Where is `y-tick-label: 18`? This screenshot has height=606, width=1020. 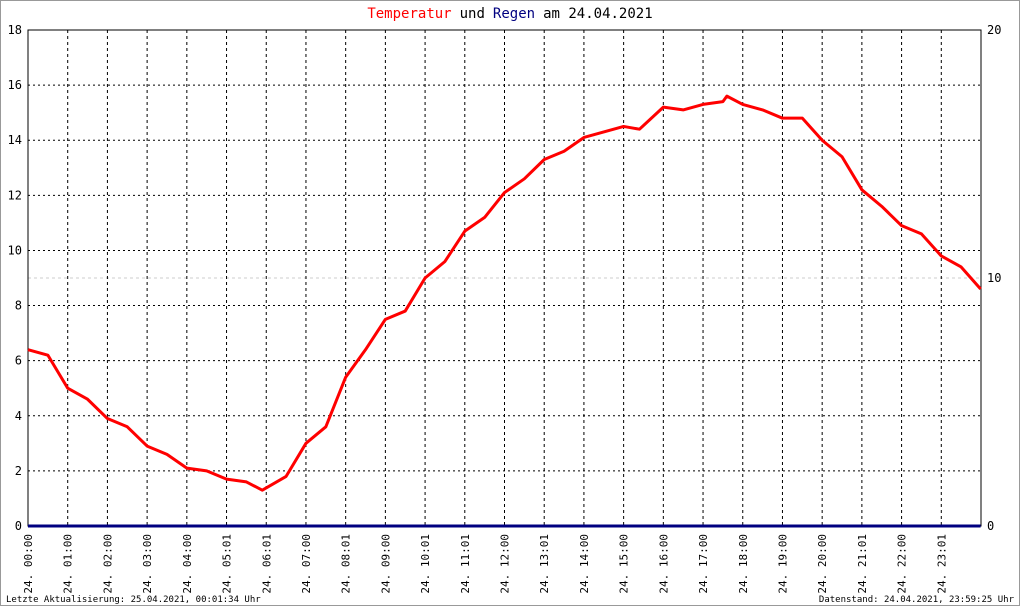
y-tick-label: 18 is located at coordinates (15, 30).